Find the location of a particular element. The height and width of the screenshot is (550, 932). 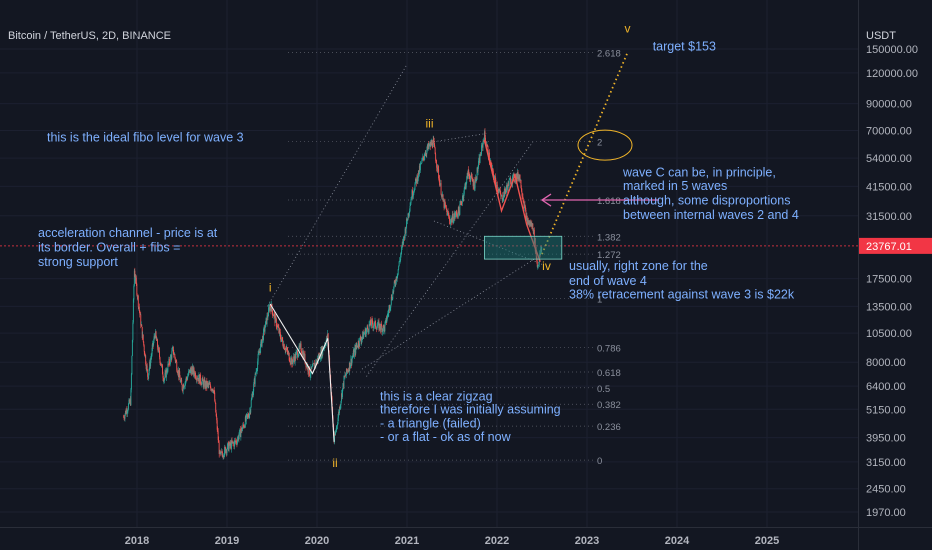

time-tick-label: 2022 is located at coordinates (497, 541).